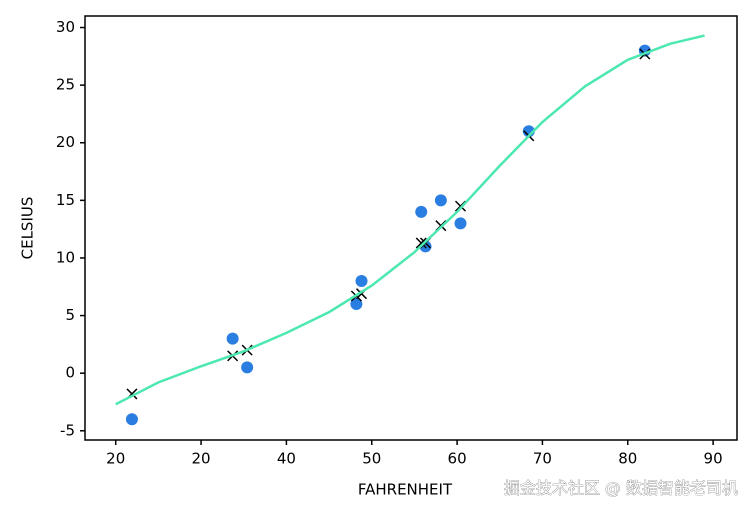 The width and height of the screenshot is (752, 514). I want to click on watermark: 掘金技术社区 @ 数据智能老司机, so click(621, 488).